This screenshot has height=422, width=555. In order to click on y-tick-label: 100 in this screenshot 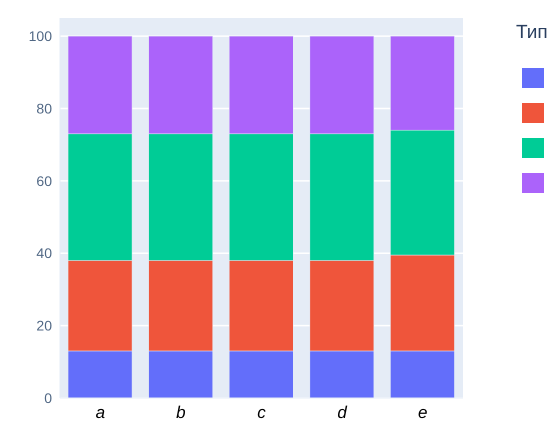, I will do `click(40, 36)`.